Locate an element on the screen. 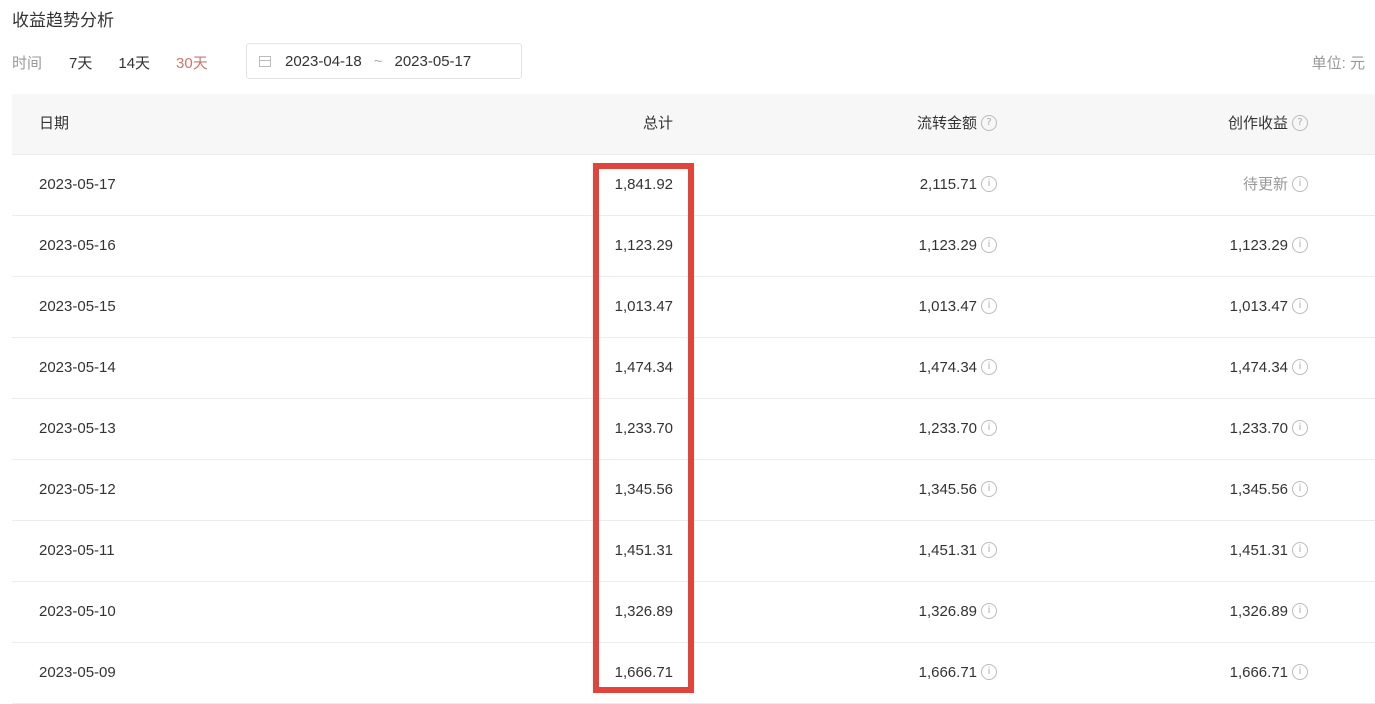 This screenshot has width=1375, height=704. filter-30-days: 30天 is located at coordinates (192, 63).